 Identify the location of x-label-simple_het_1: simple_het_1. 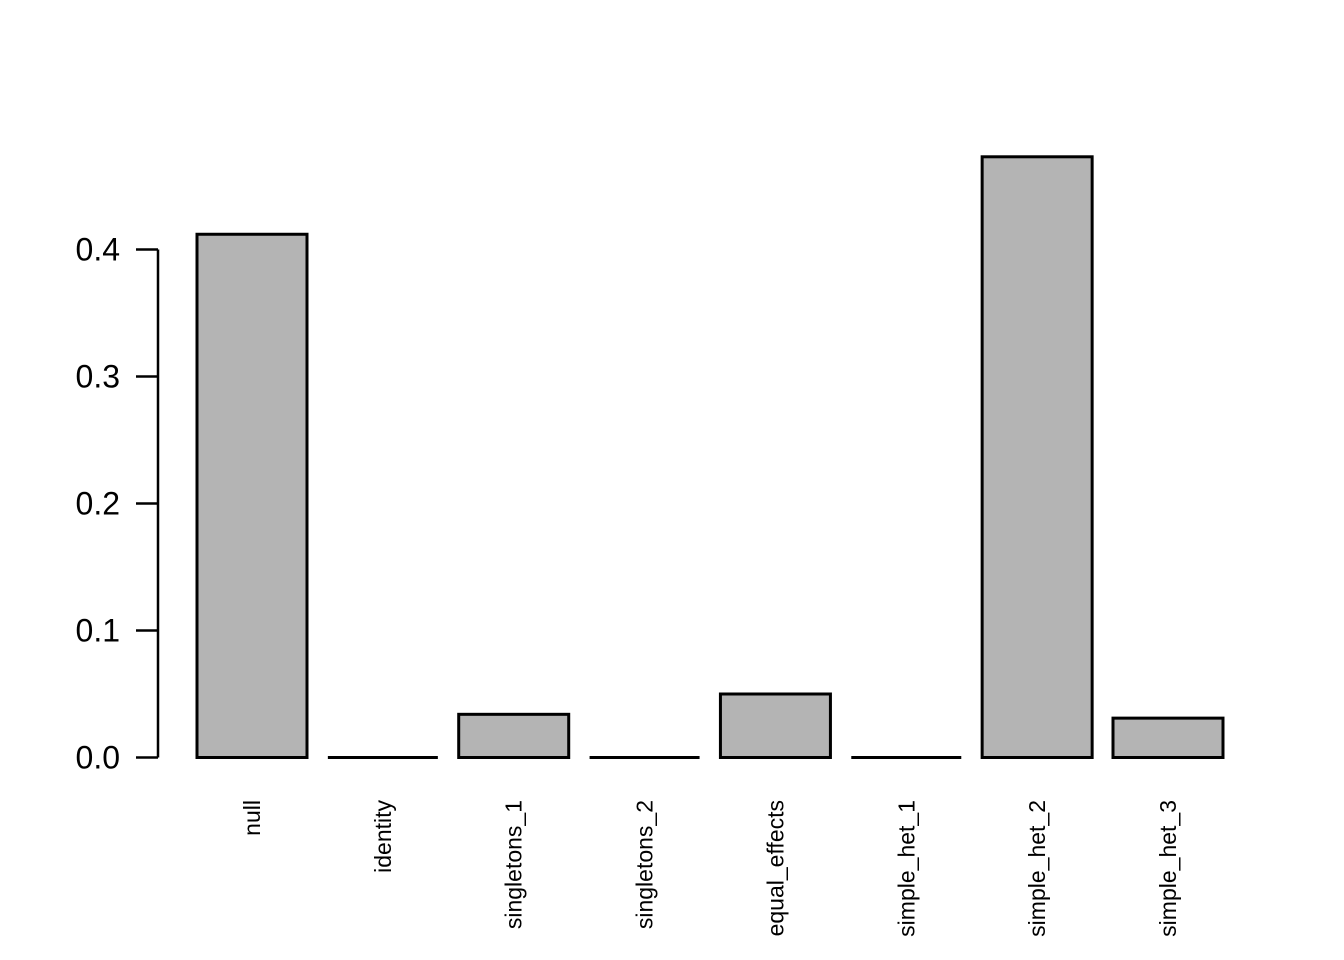
(906, 868).